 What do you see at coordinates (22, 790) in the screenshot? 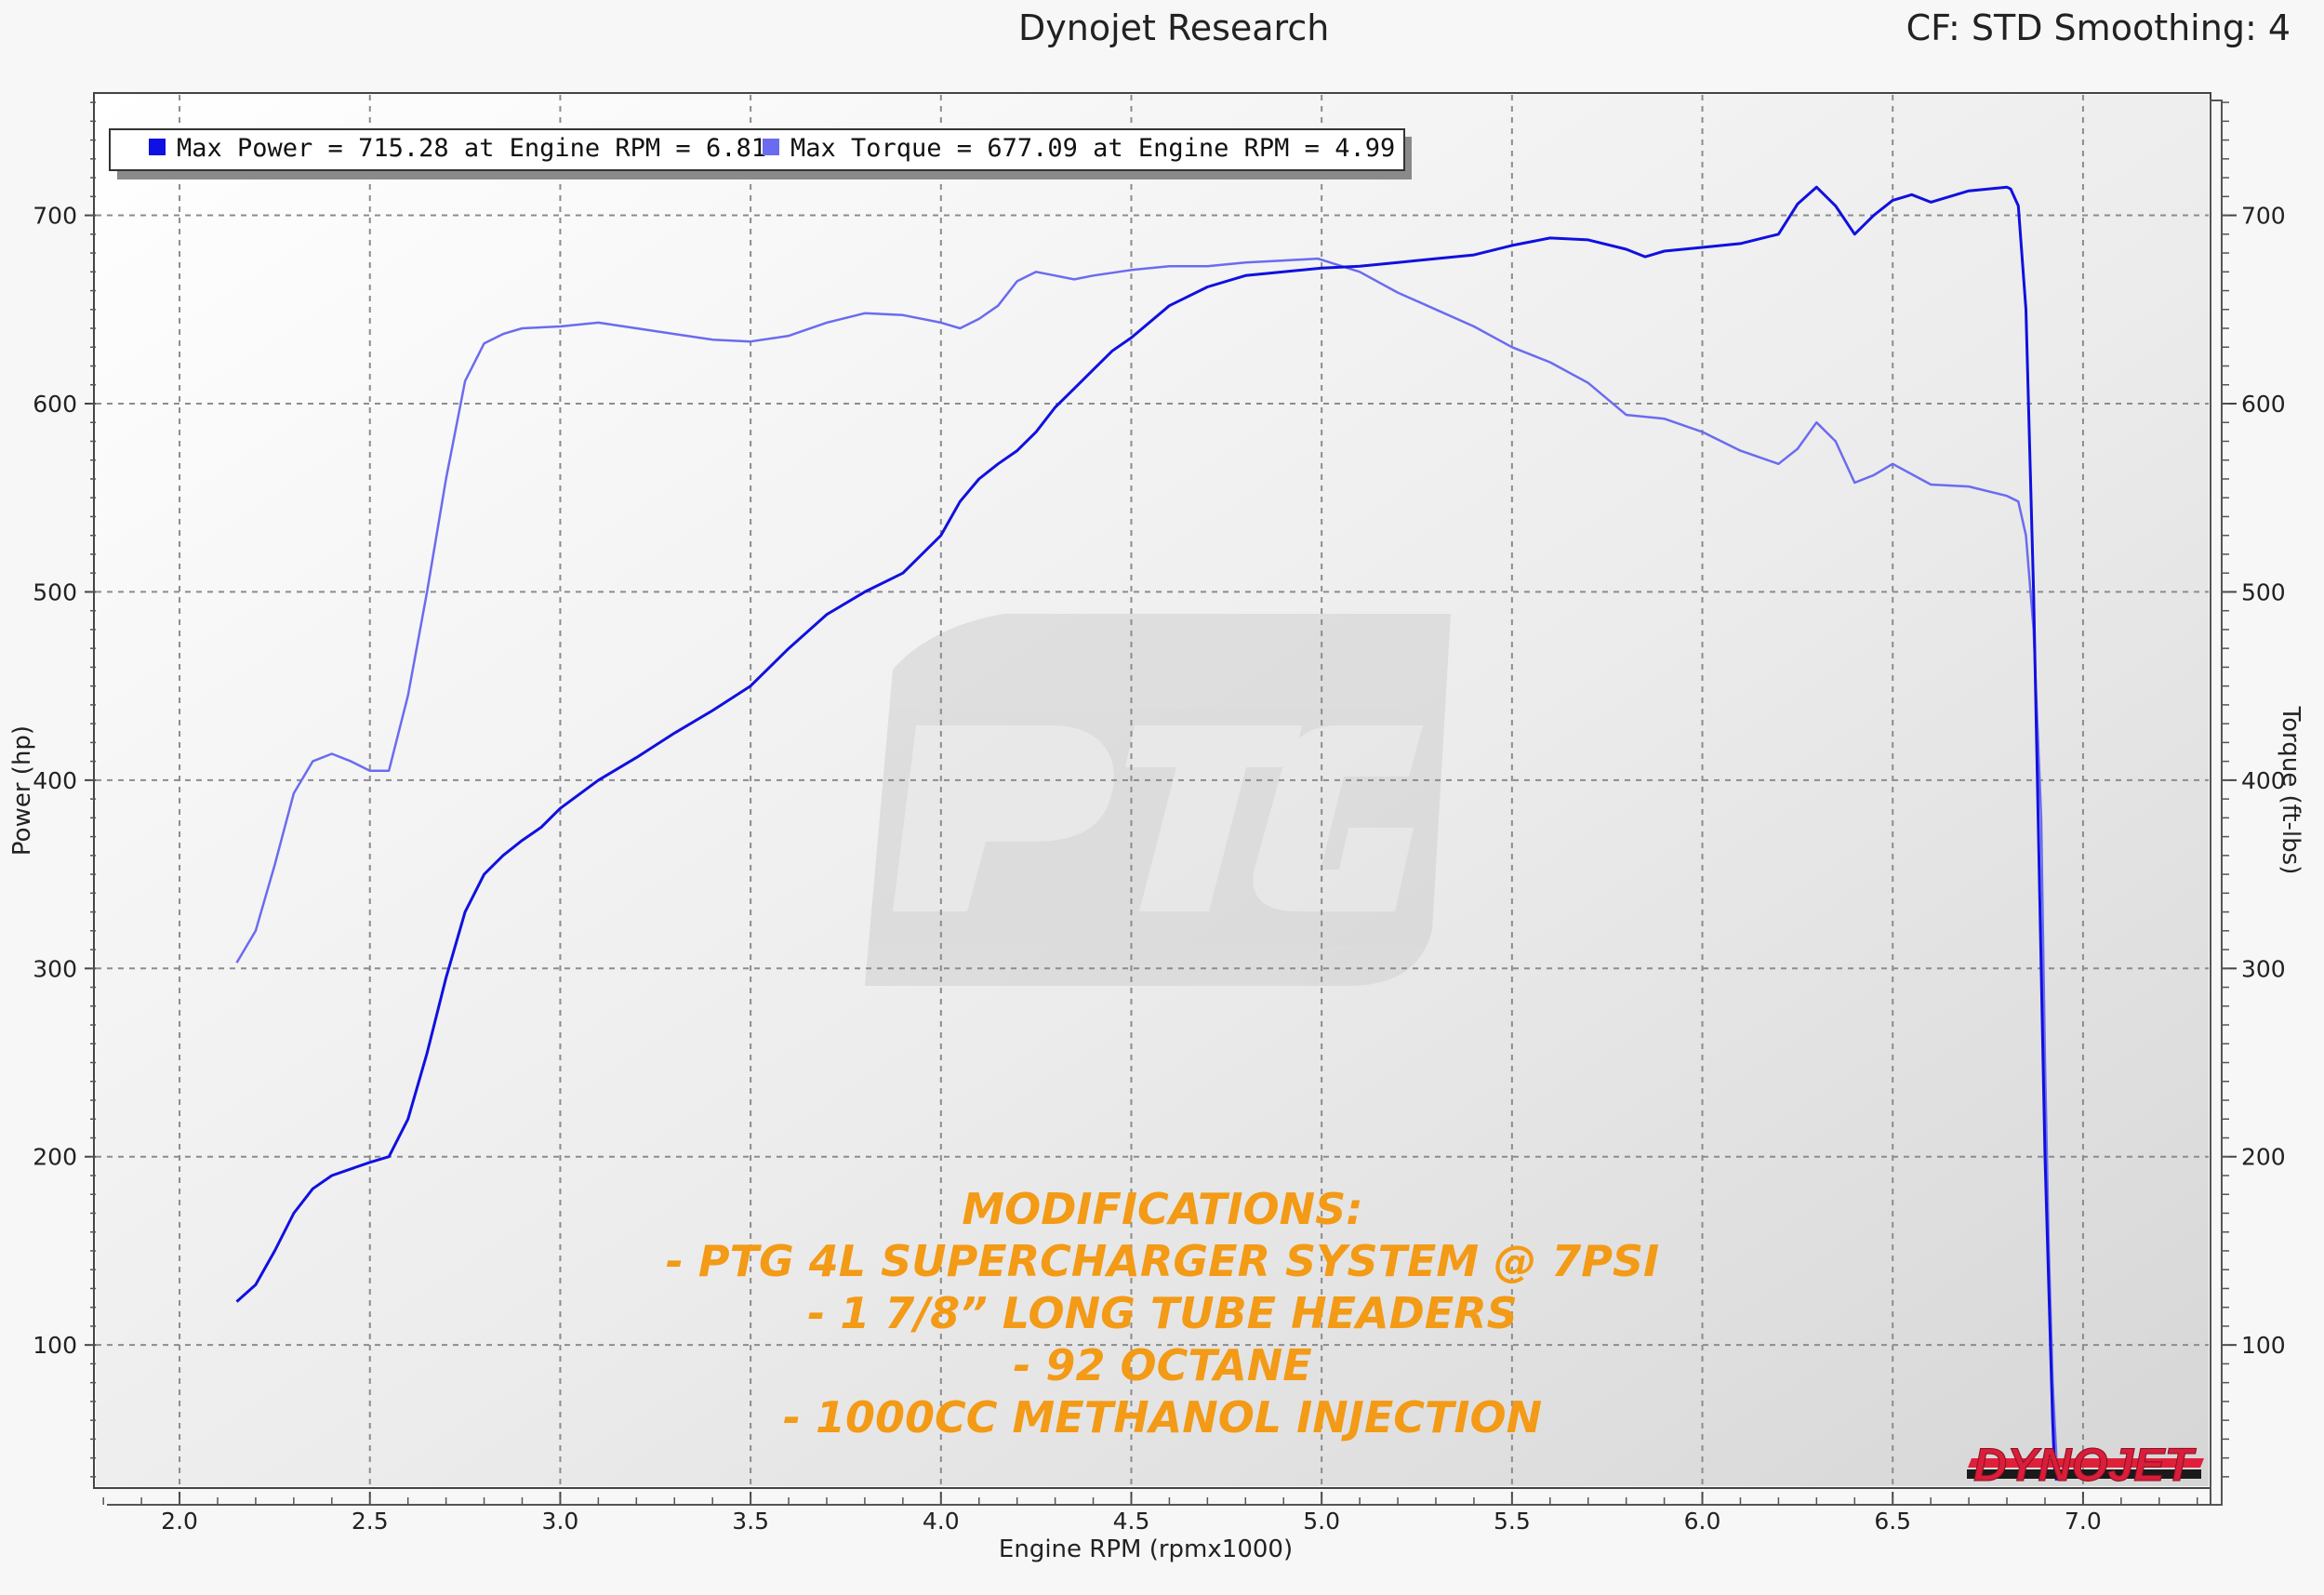
I see `y-axis-label-left: Power (hp)` at bounding box center [22, 790].